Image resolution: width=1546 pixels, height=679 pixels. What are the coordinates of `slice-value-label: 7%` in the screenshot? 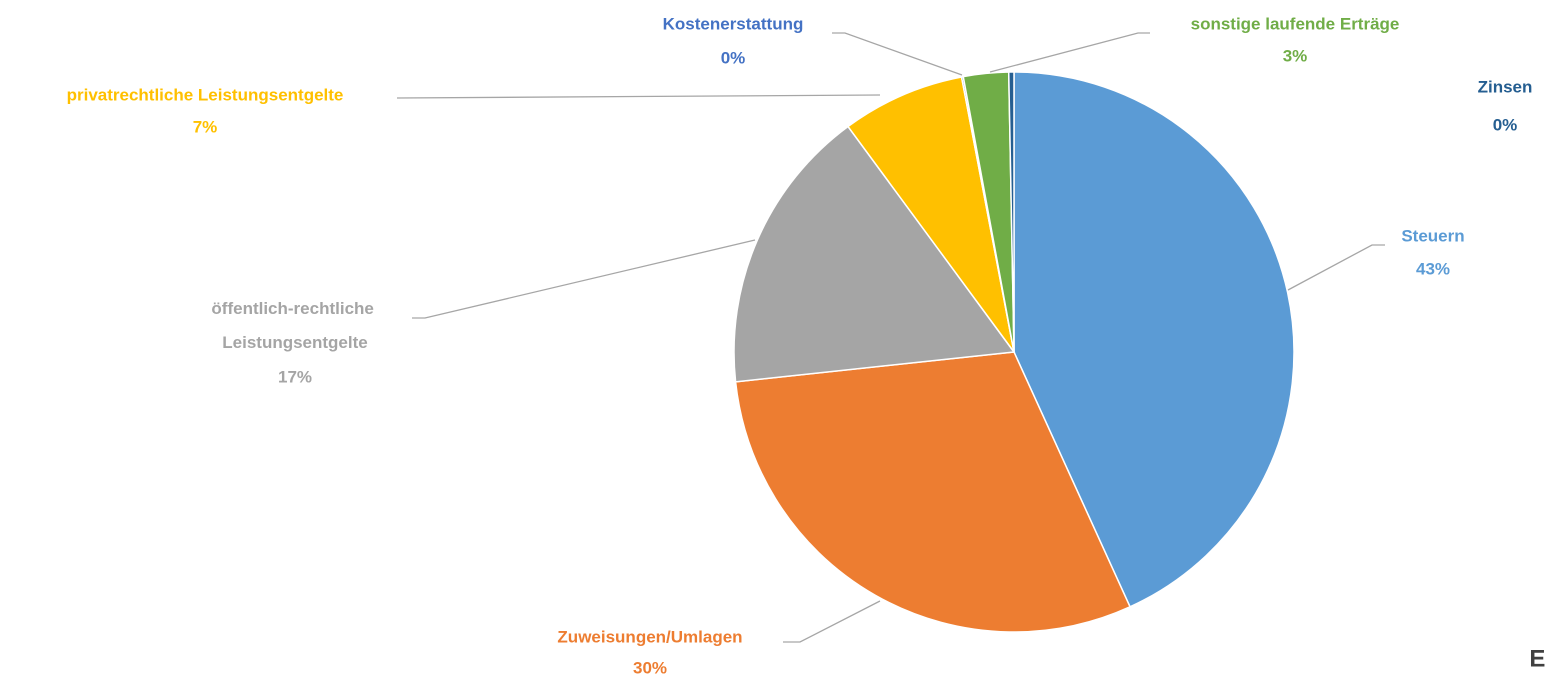 It's located at (205, 126).